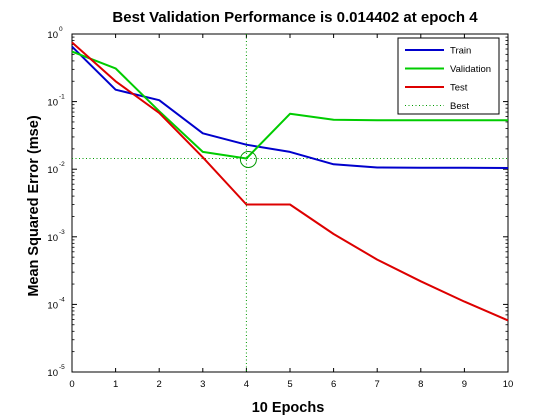 The width and height of the screenshot is (560, 420). What do you see at coordinates (61, 29) in the screenshot?
I see `y-tick-label-exp-0: 0` at bounding box center [61, 29].